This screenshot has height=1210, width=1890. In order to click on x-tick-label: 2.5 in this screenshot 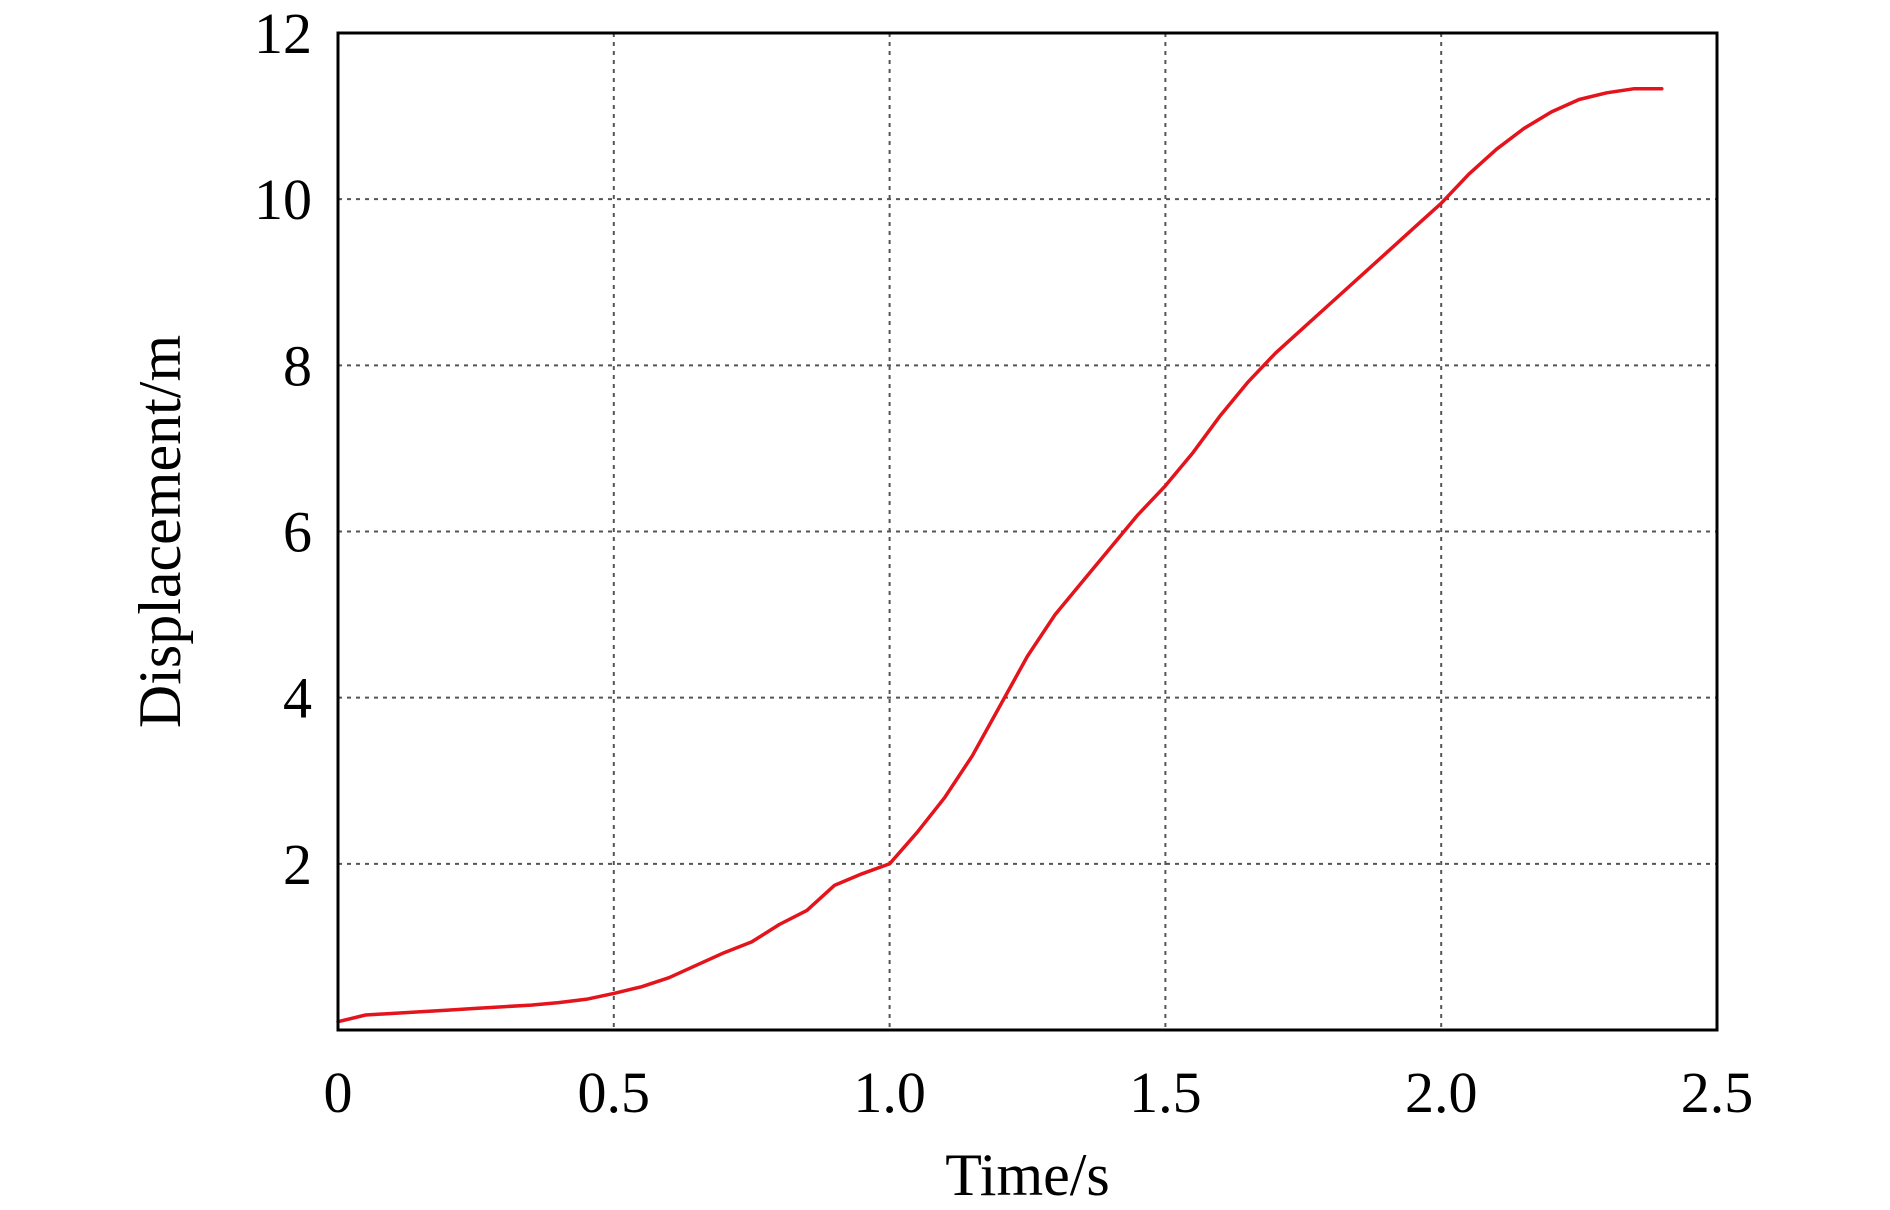, I will do `click(1717, 1092)`.